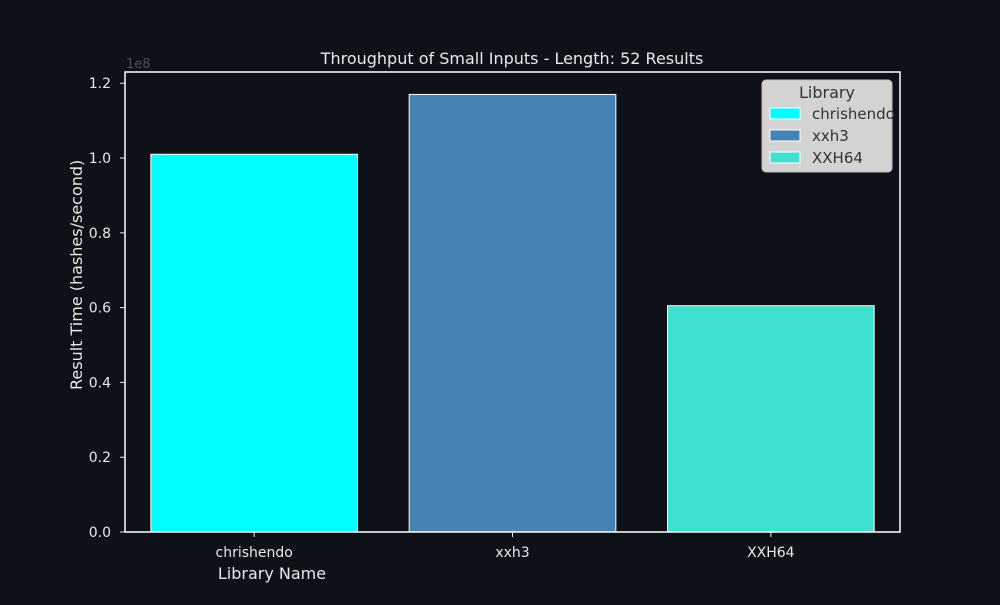 The height and width of the screenshot is (605, 1000). What do you see at coordinates (837, 158) in the screenshot?
I see `legend-label: XXH64` at bounding box center [837, 158].